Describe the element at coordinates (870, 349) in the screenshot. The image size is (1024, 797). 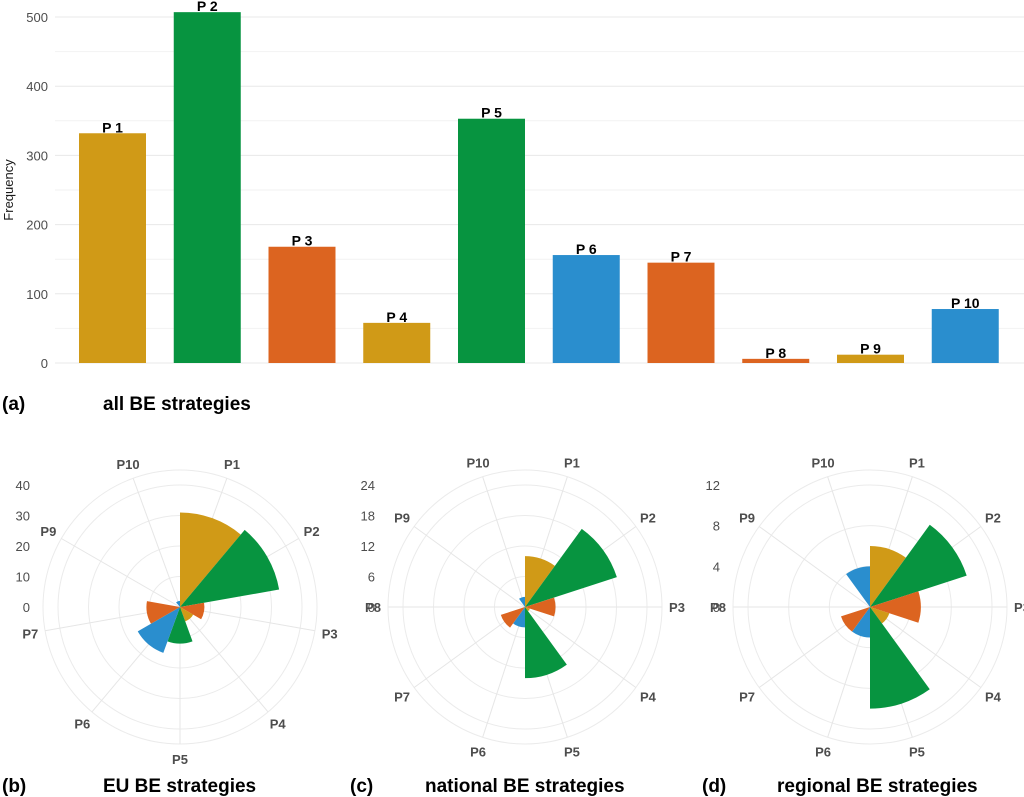
I see `bar-label: P 9` at that location.